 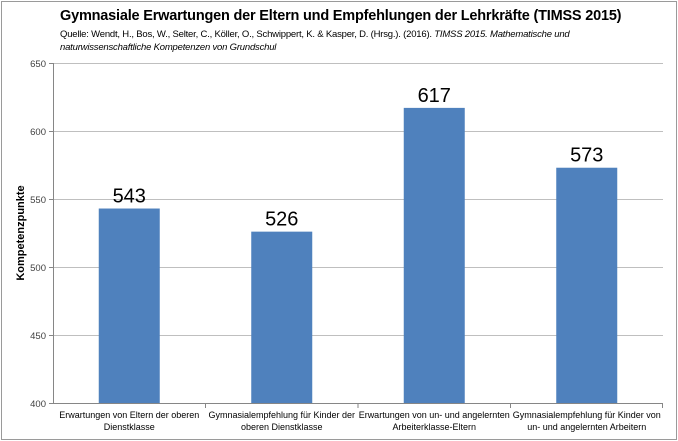 What do you see at coordinates (38, 268) in the screenshot?
I see `y-tick-label: 500` at bounding box center [38, 268].